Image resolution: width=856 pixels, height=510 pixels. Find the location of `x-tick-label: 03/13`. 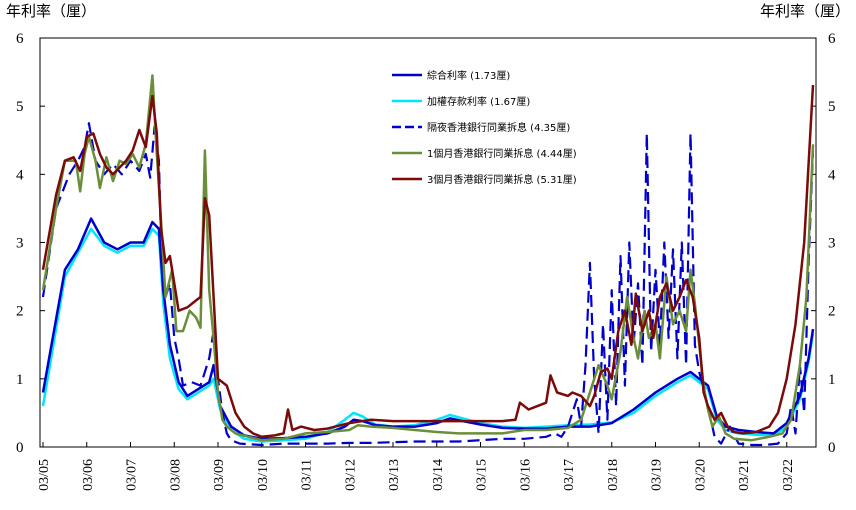

x-tick-label: 03/13 is located at coordinates (394, 475).